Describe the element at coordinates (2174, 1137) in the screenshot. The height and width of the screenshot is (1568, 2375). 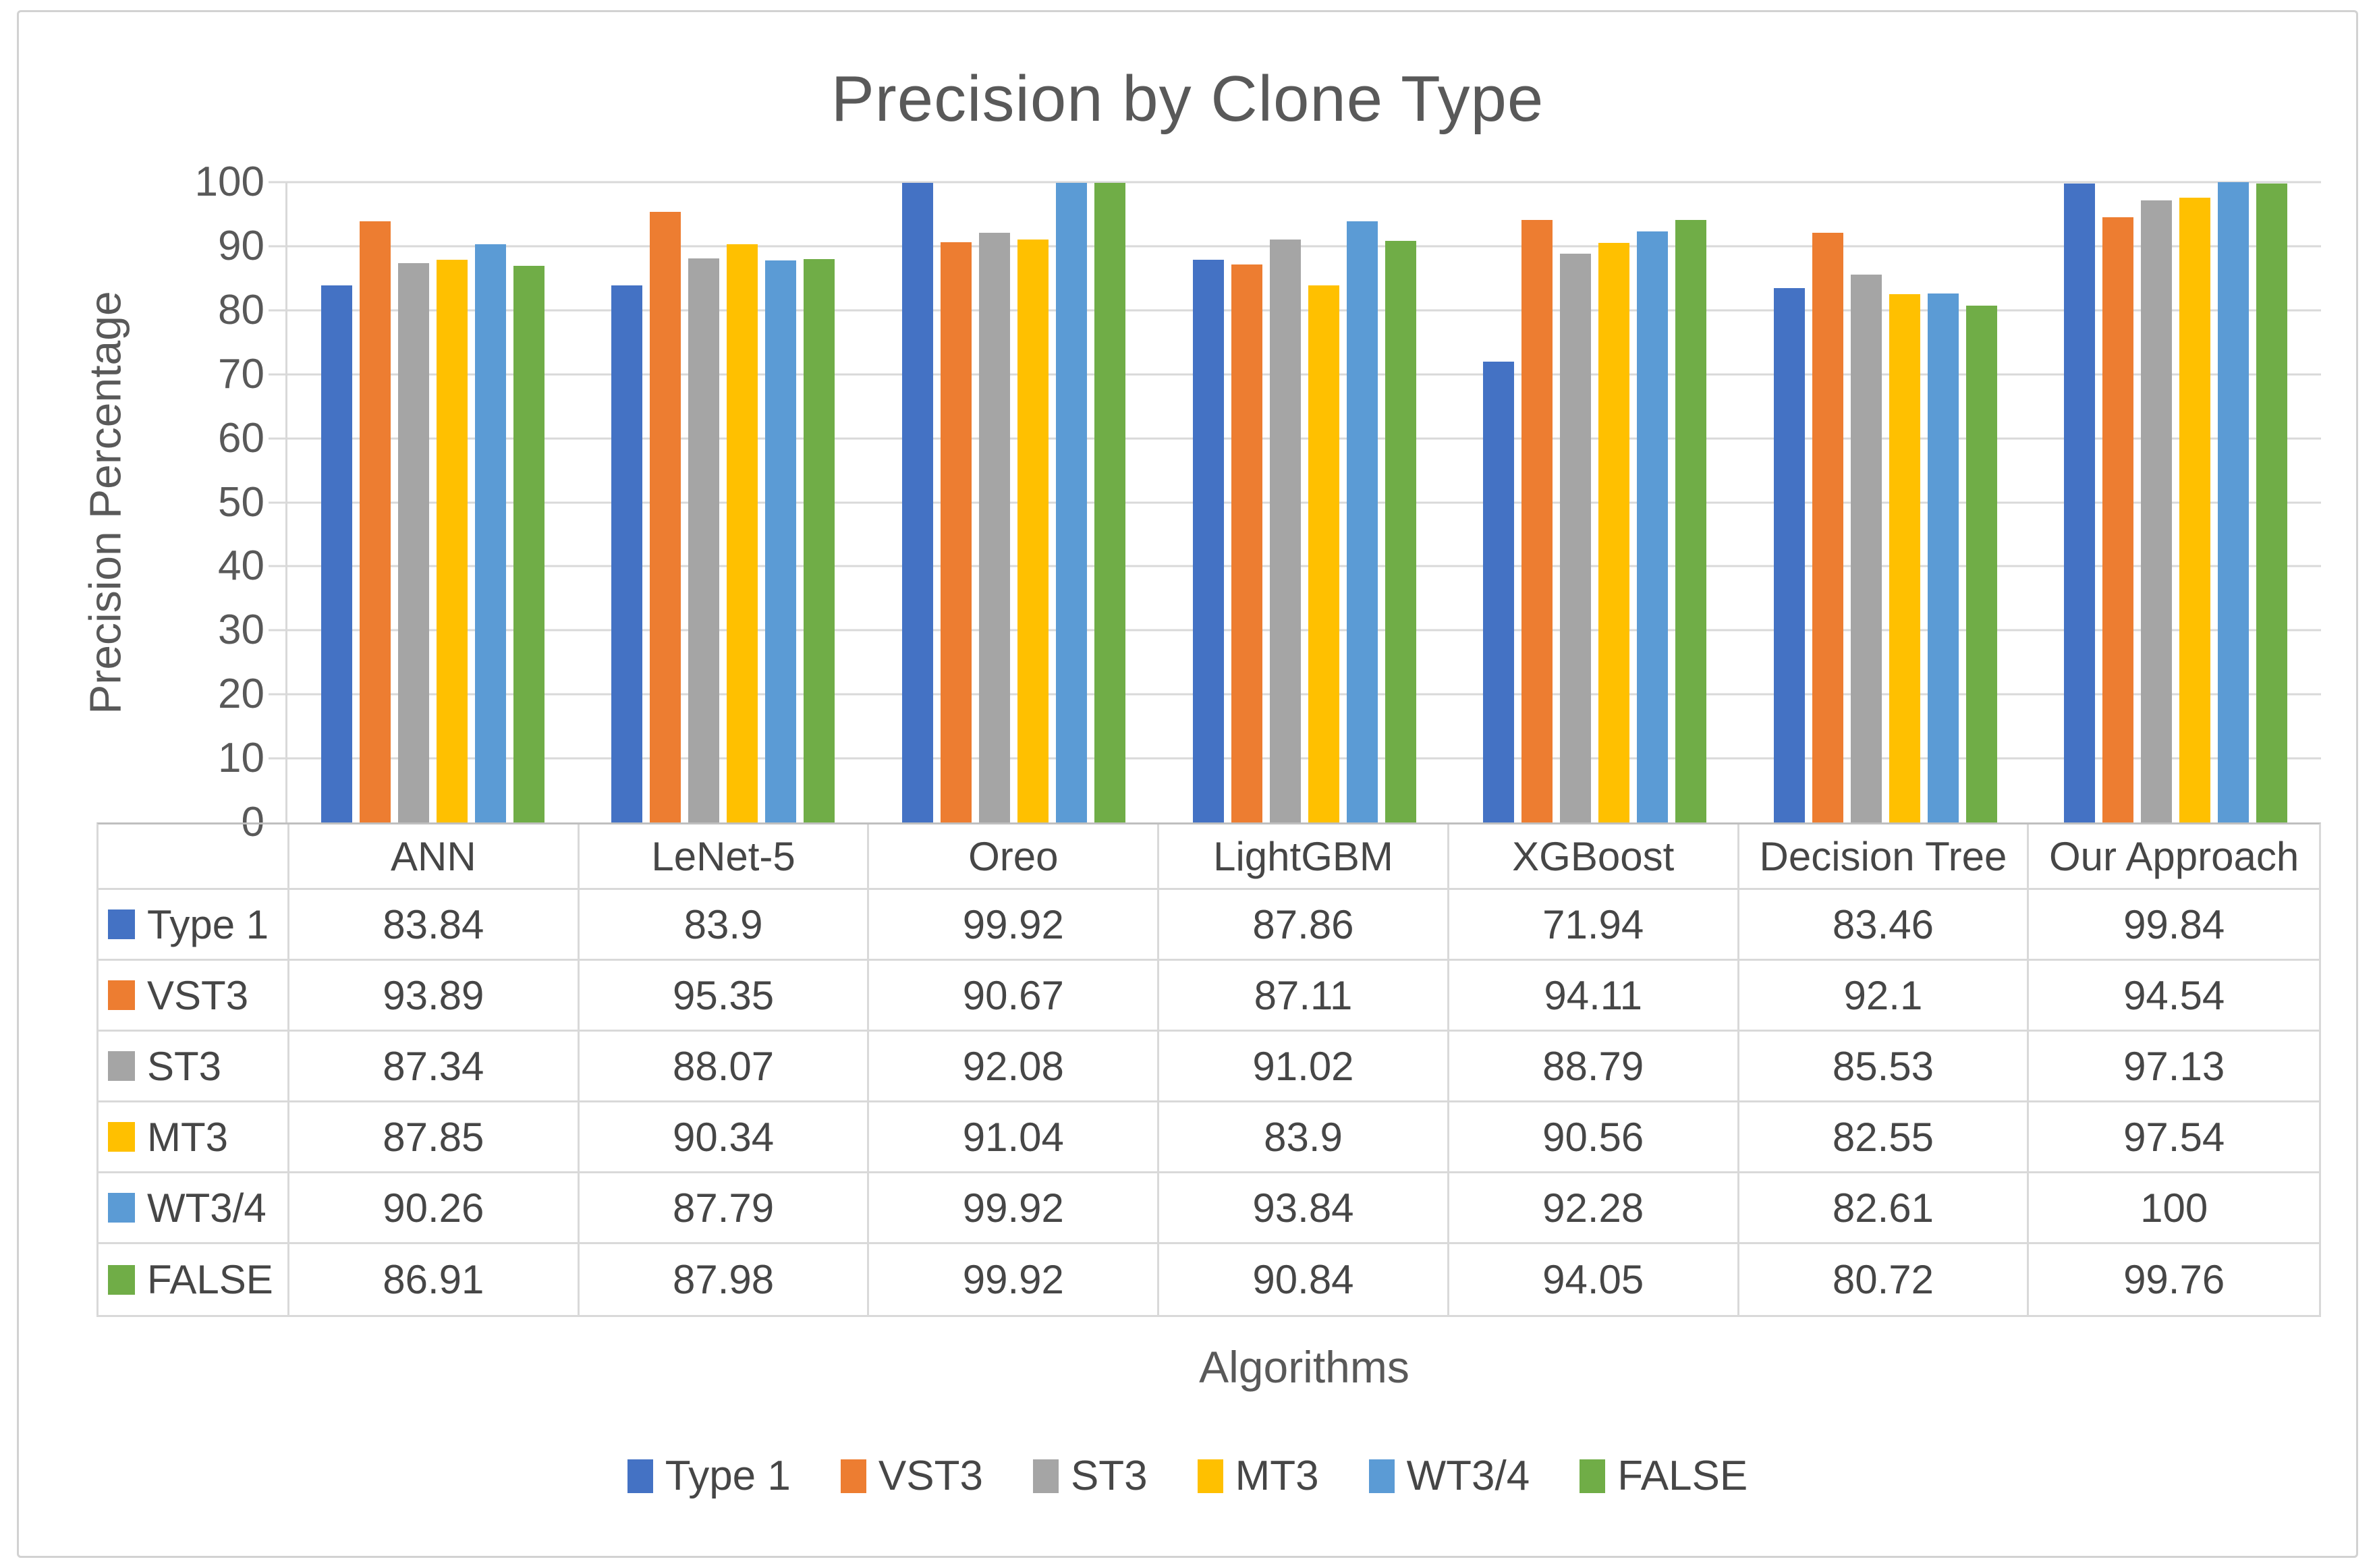
I see `table-cell-mt3-our-approach: 97.54` at that location.